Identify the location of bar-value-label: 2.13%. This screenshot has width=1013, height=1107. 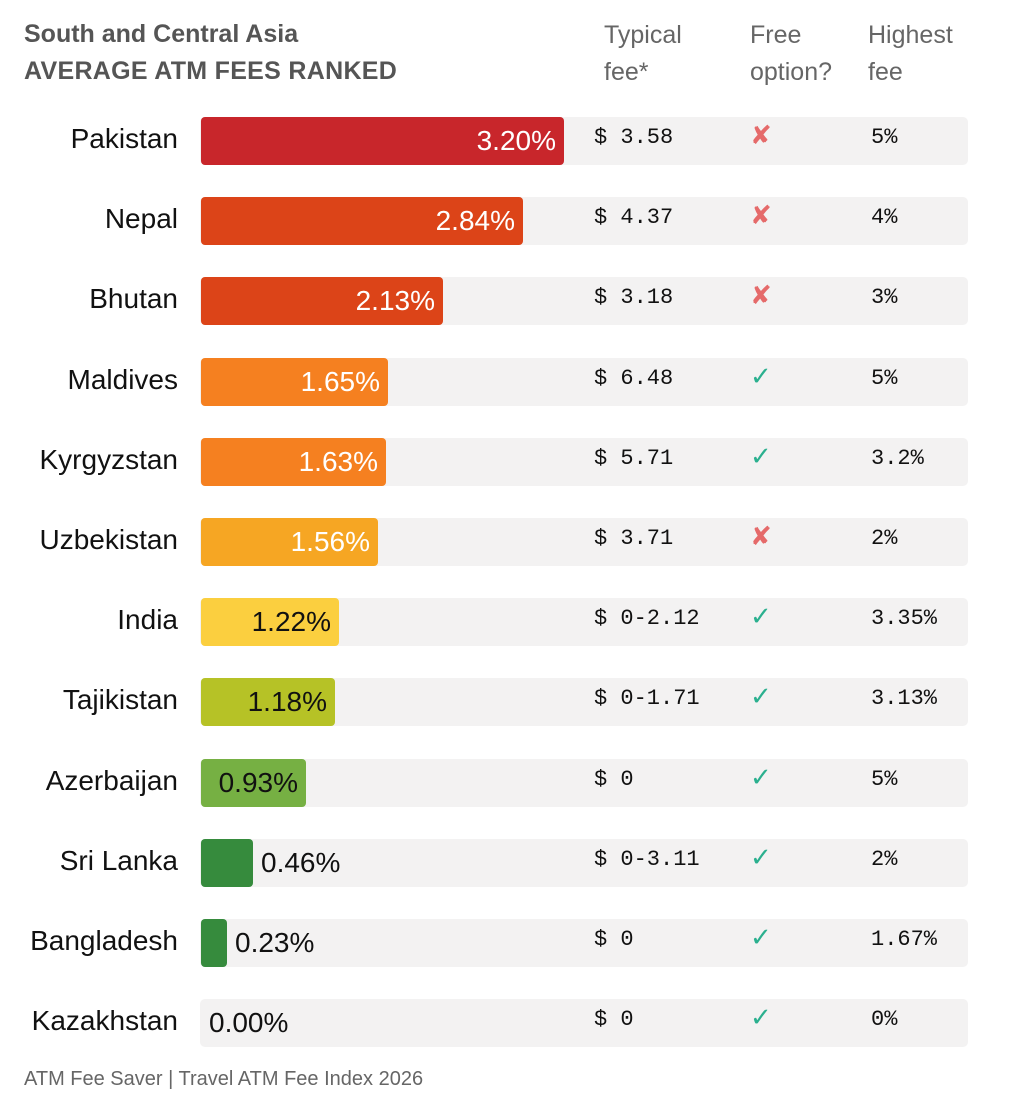
(395, 300).